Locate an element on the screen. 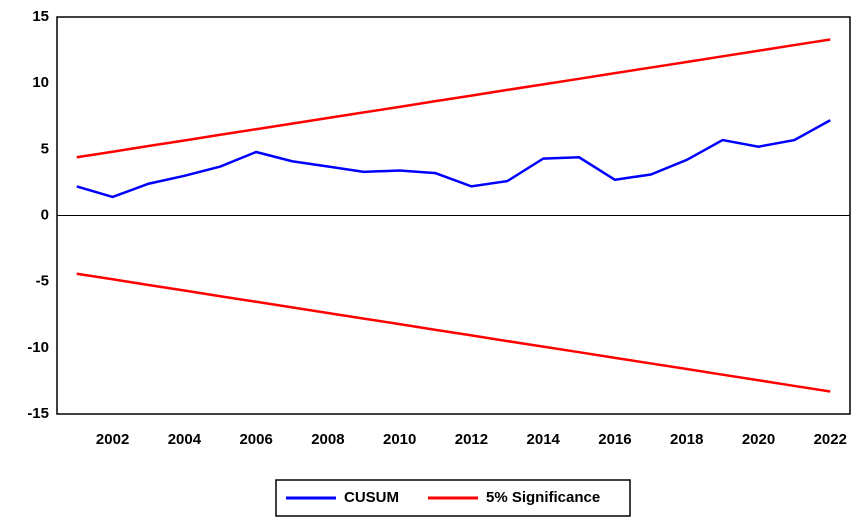  x-tick-label: 2012 is located at coordinates (471, 439).